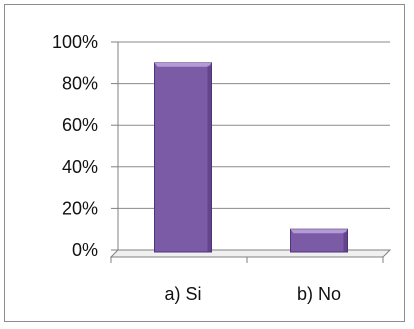  Describe the element at coordinates (250, 253) in the screenshot. I see `chart-floor` at that location.